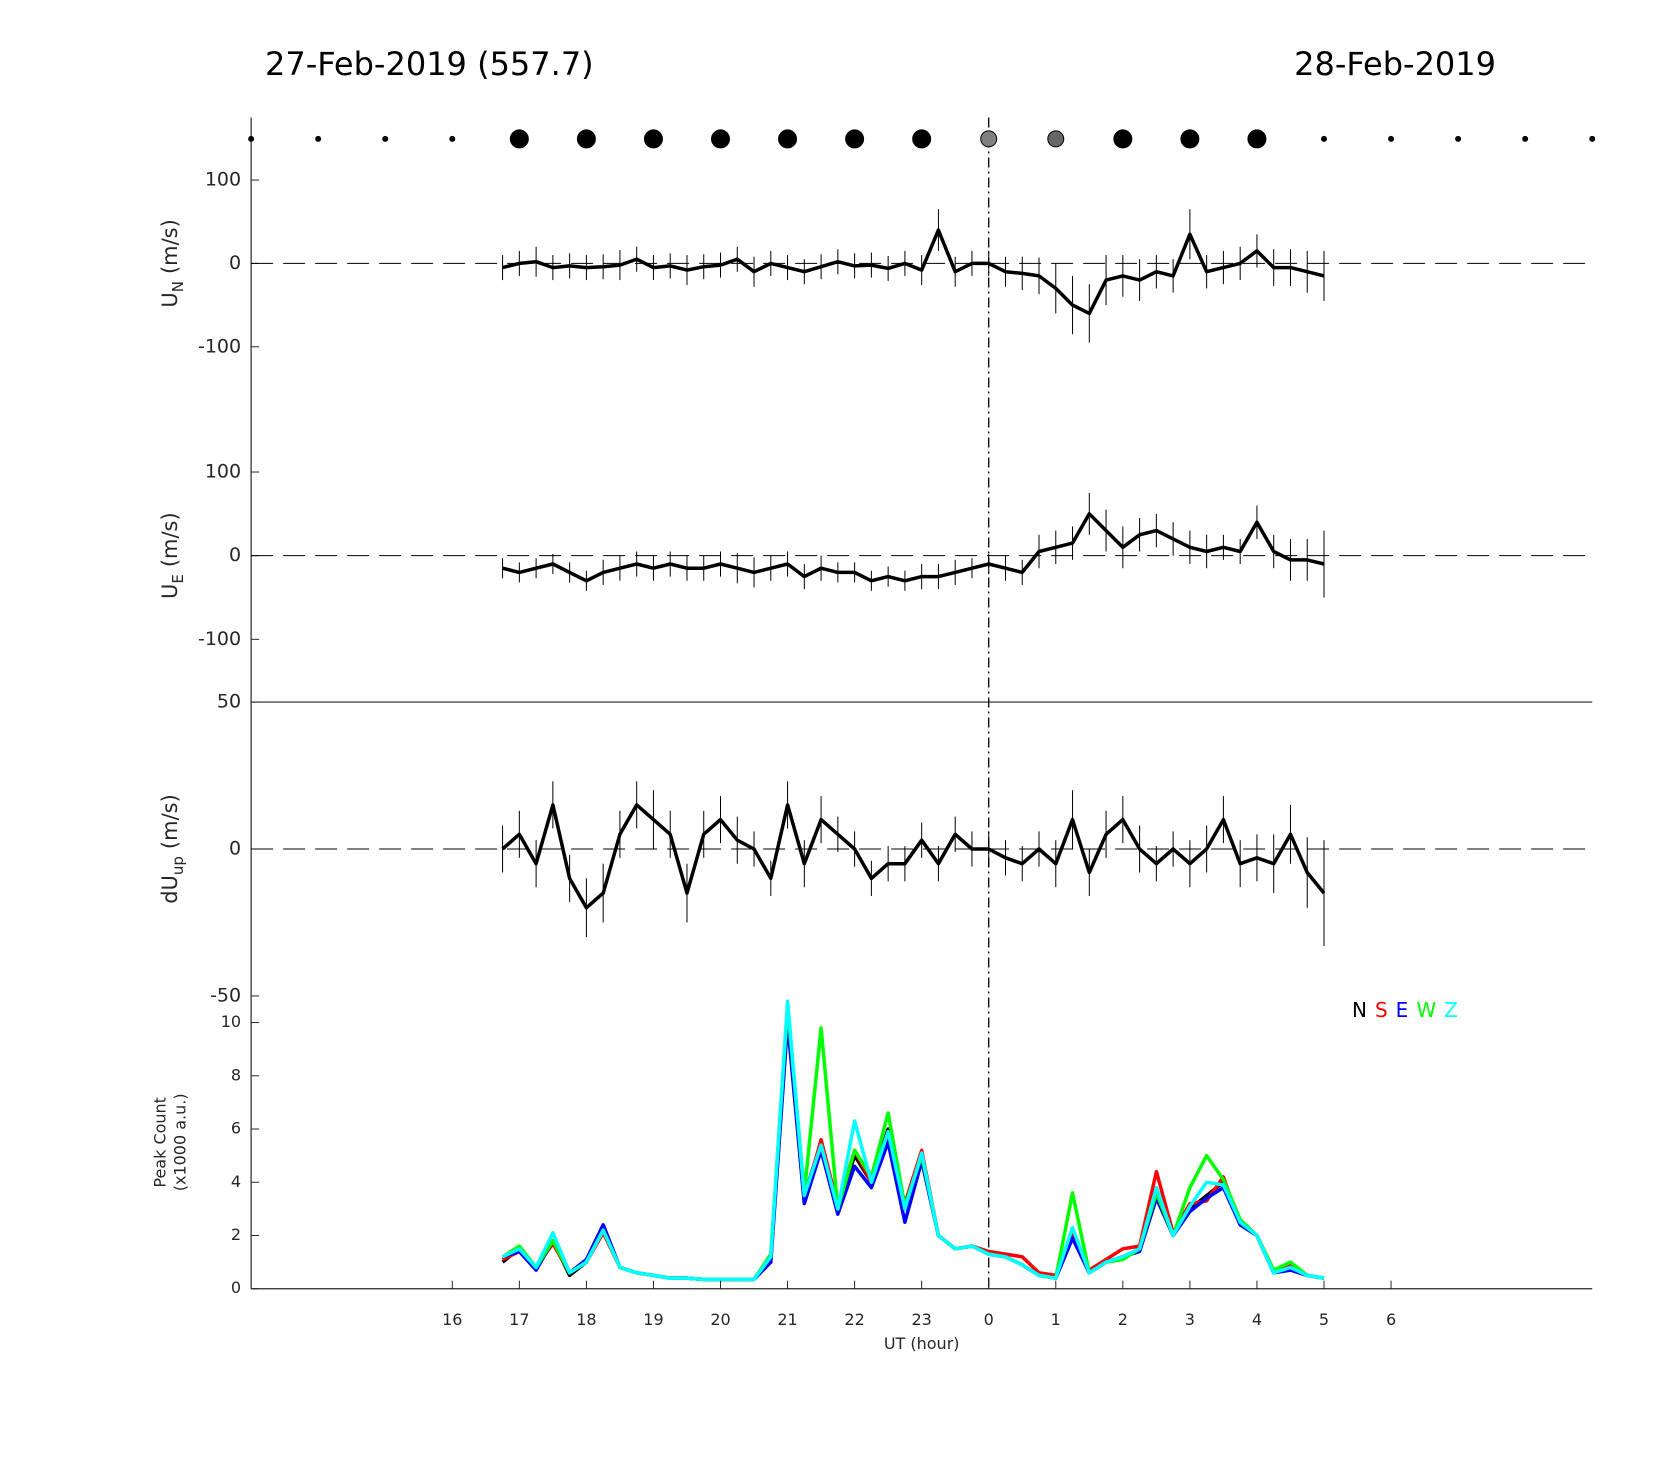 This screenshot has width=1667, height=1458. Describe the element at coordinates (1426, 1009) in the screenshot. I see `legend-entry: W` at that location.